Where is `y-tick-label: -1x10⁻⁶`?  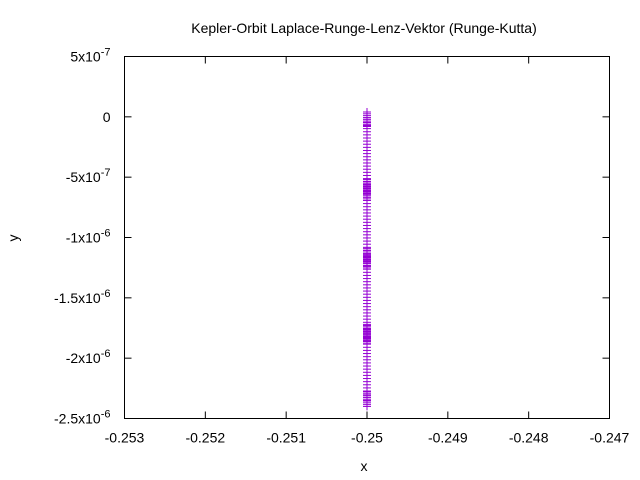 y-tick-label: -1x10⁻⁶ is located at coordinates (88, 237).